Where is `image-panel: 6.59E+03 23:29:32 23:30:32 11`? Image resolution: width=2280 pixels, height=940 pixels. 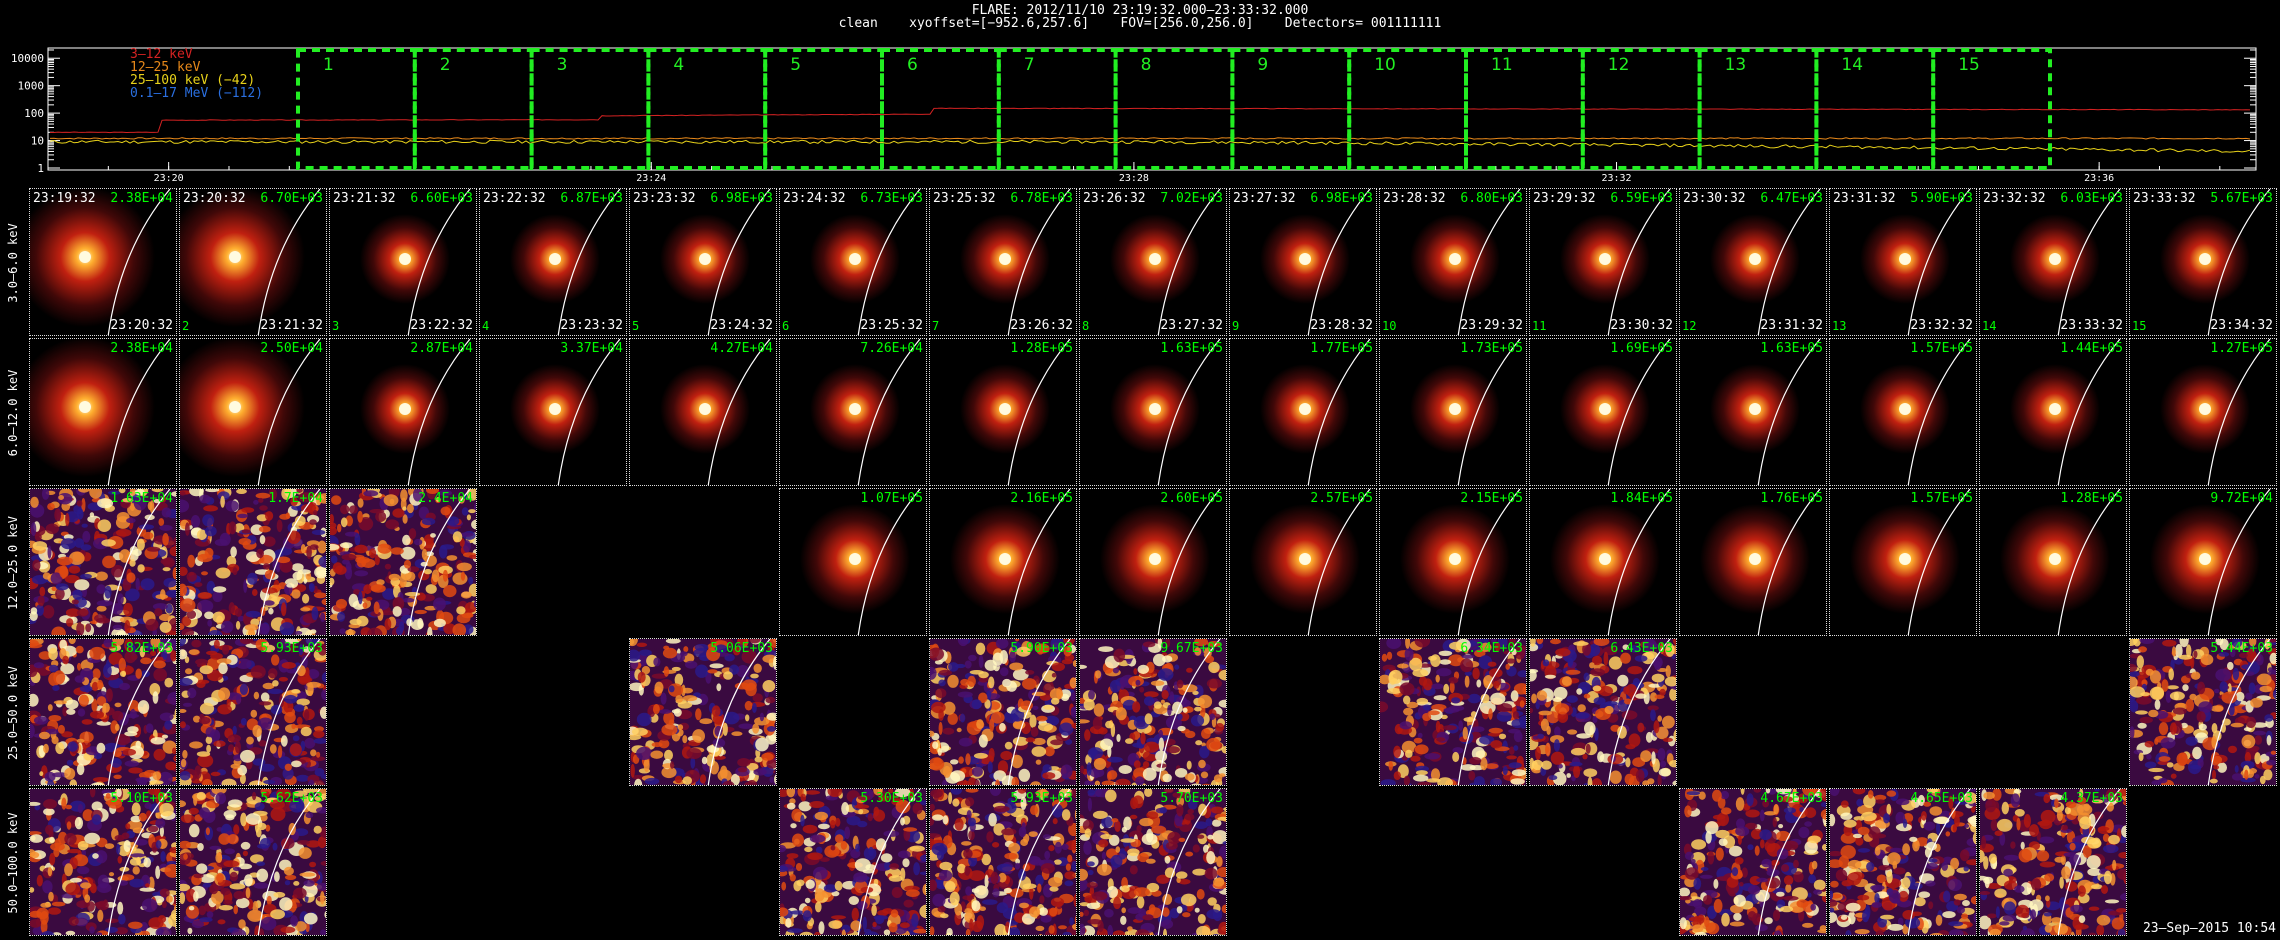
image-panel: 6.59E+03 23:29:32 23:30:32 11 is located at coordinates (1603, 262).